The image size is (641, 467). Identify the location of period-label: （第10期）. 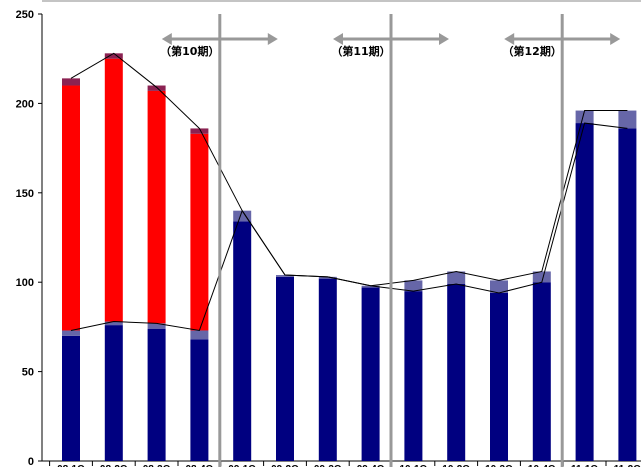
(189, 51).